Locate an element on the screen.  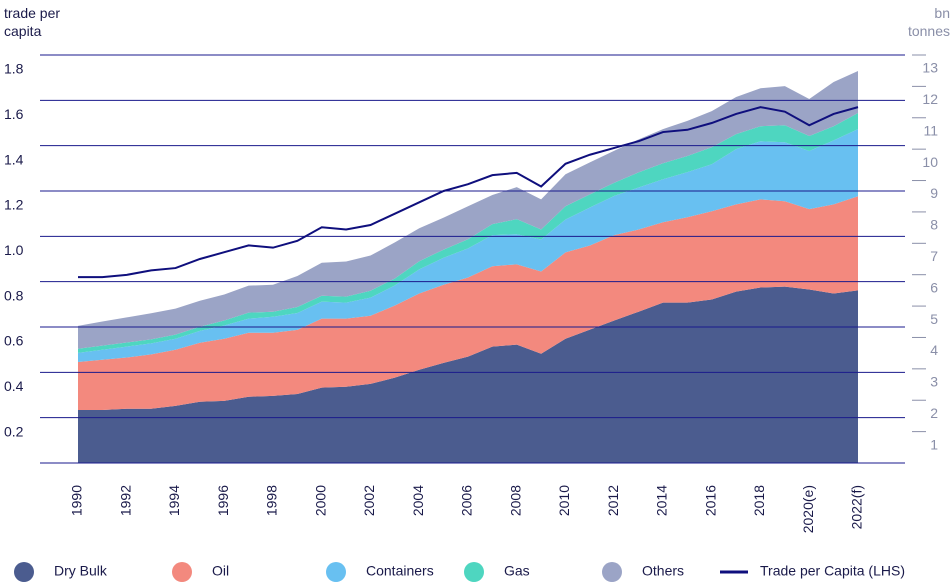
x-tick-label: 2012 is located at coordinates (613, 500).